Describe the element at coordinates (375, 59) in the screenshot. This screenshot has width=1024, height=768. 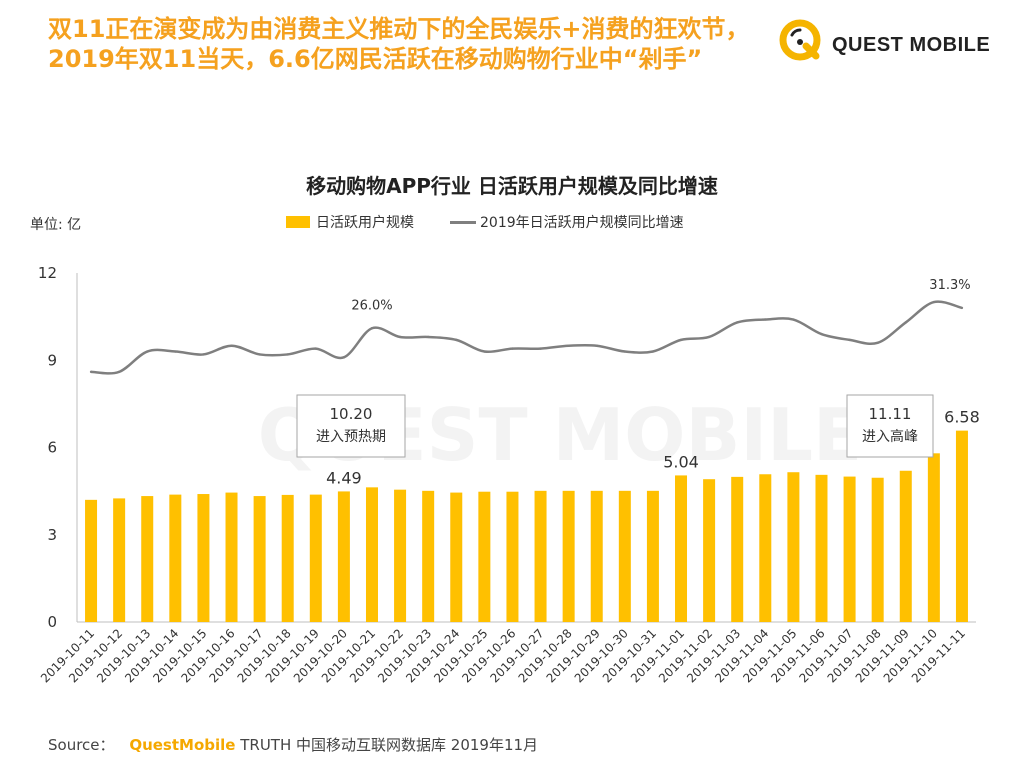
I see `headline-line-2: 2019年双11当天，6.6亿网民活跃在移动购物行业中“剁手”` at that location.